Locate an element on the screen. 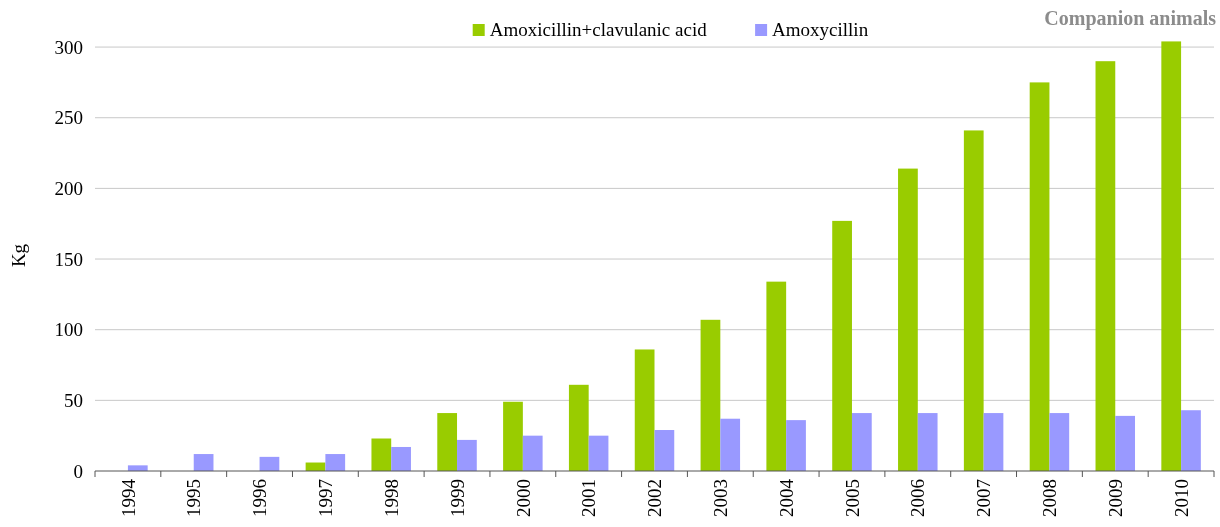  legend-label: Amoxicillin+clavulanic acid is located at coordinates (598, 29).